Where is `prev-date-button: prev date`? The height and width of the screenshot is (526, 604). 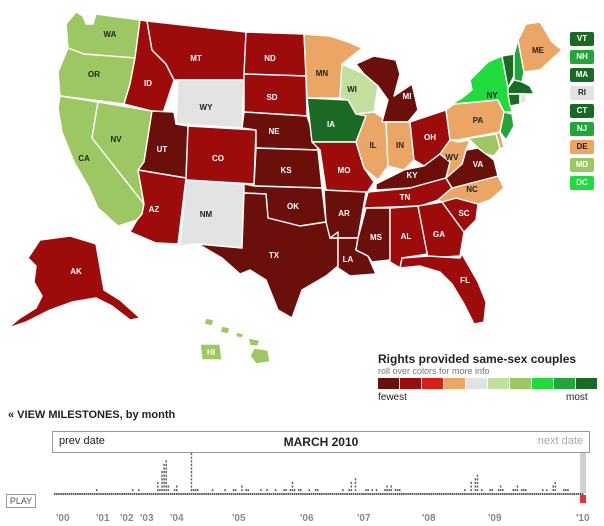 prev-date-button: prev date is located at coordinates (82, 441).